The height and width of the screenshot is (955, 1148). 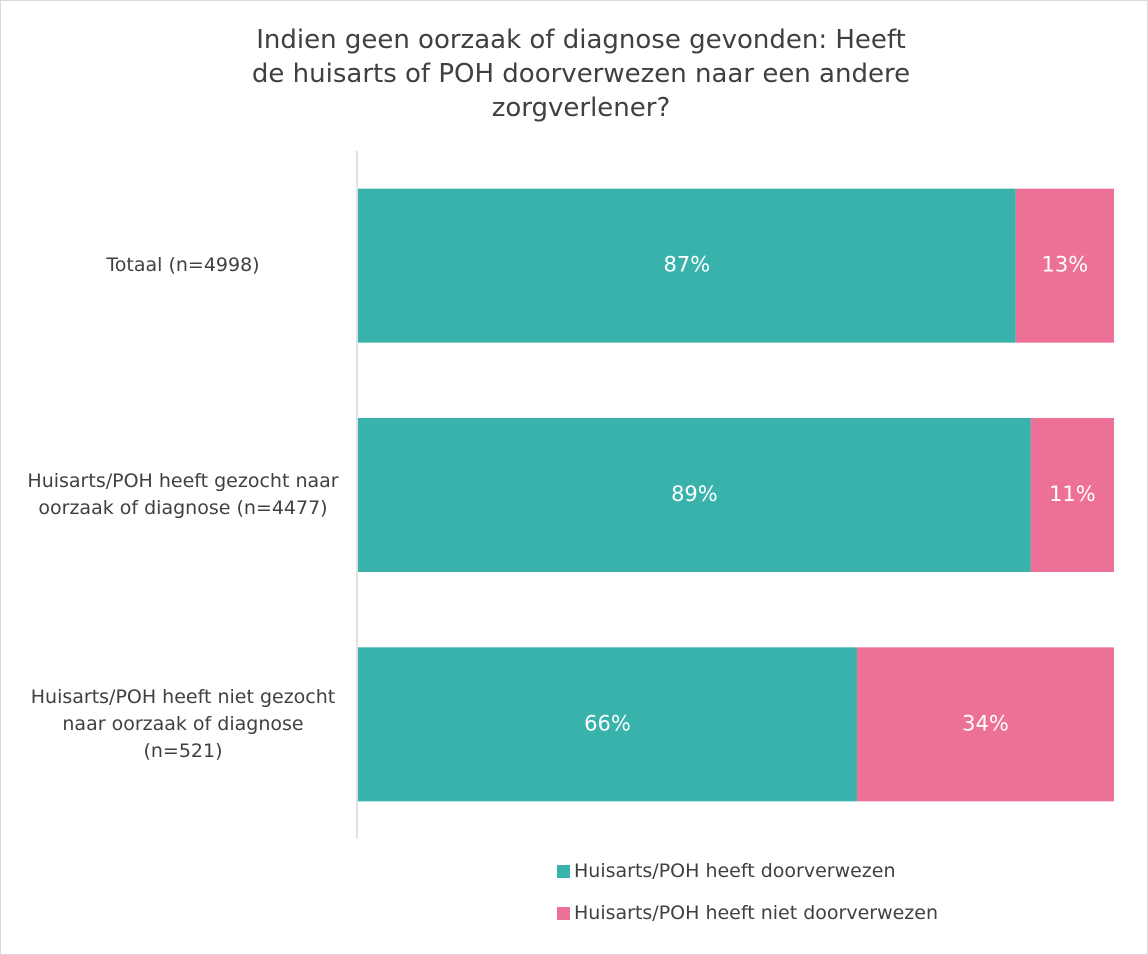 I want to click on value-label: 13%, so click(x=1065, y=265).